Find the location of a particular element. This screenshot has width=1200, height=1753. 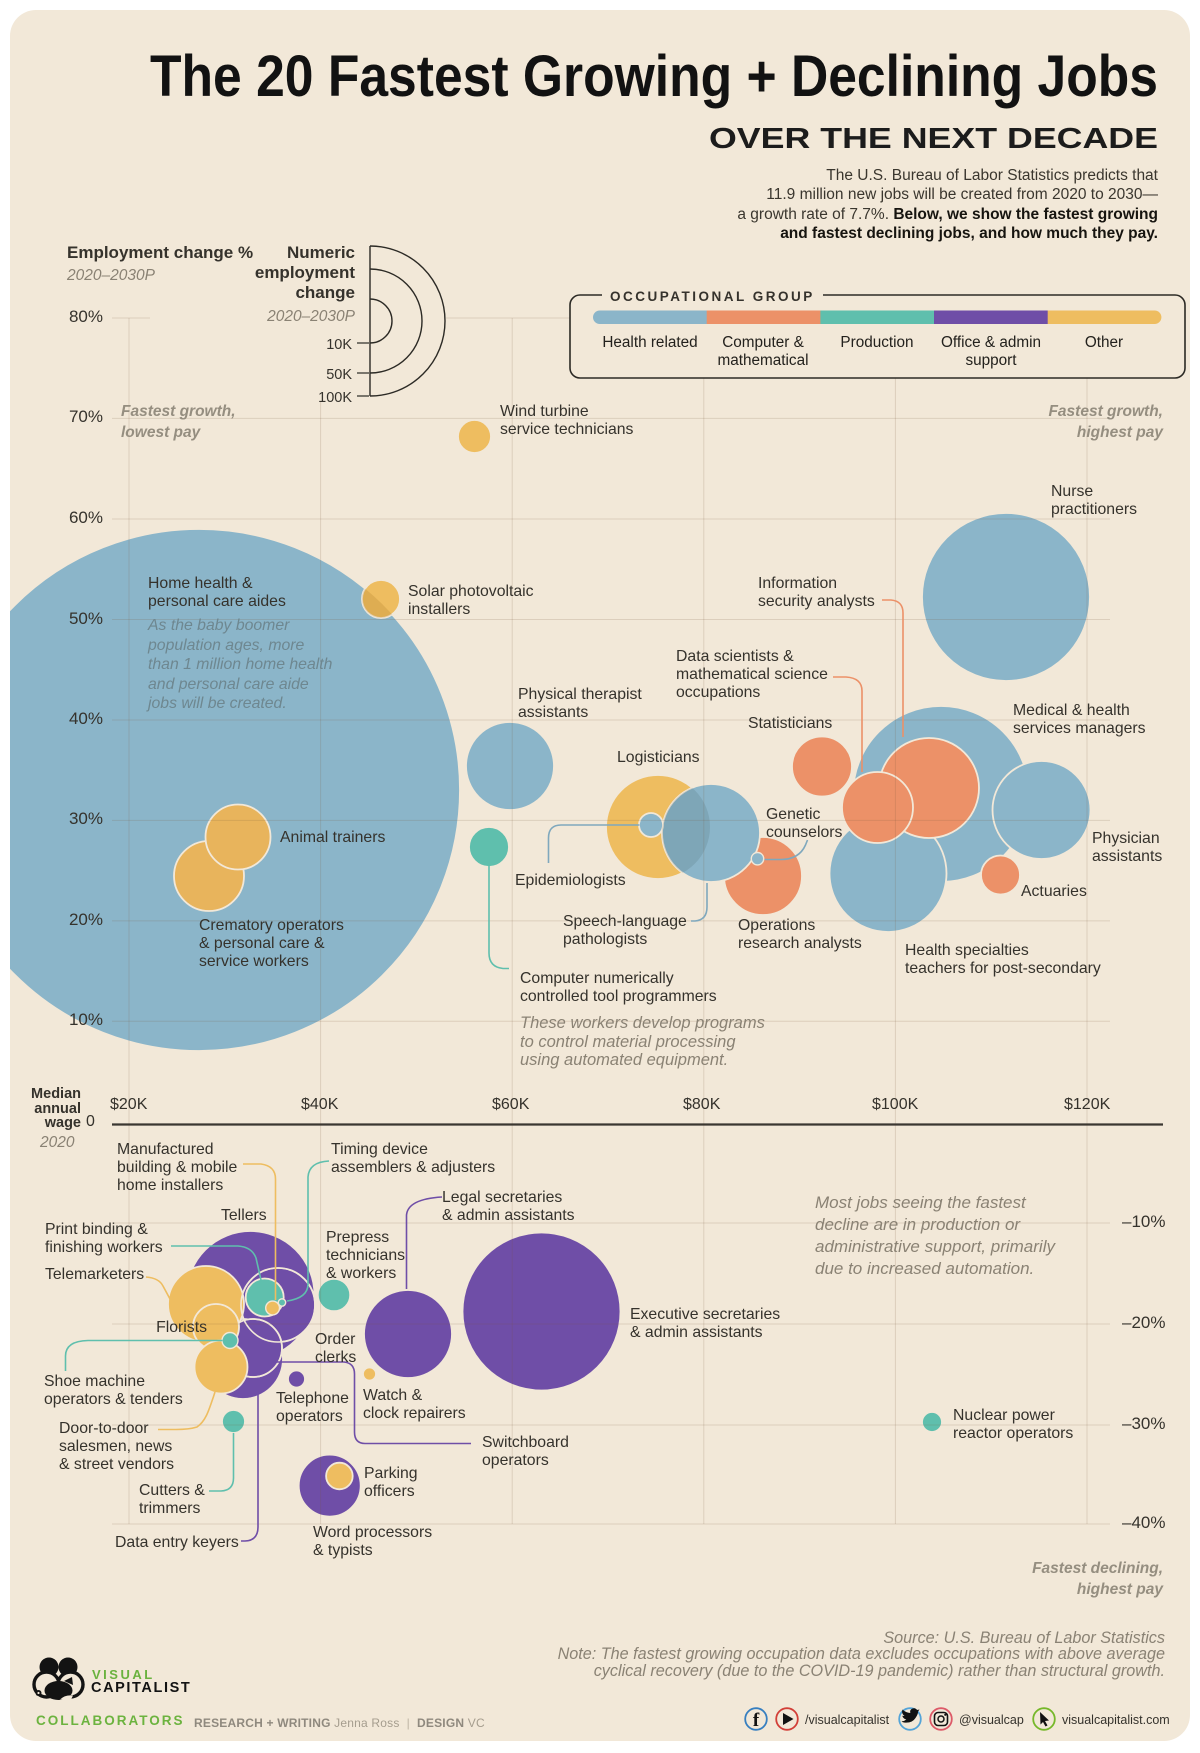

svg-text:The 20 Fastest Growing + Decli: The 20 Fastest Growing + Declining Jobs is located at coordinates (654, 76).